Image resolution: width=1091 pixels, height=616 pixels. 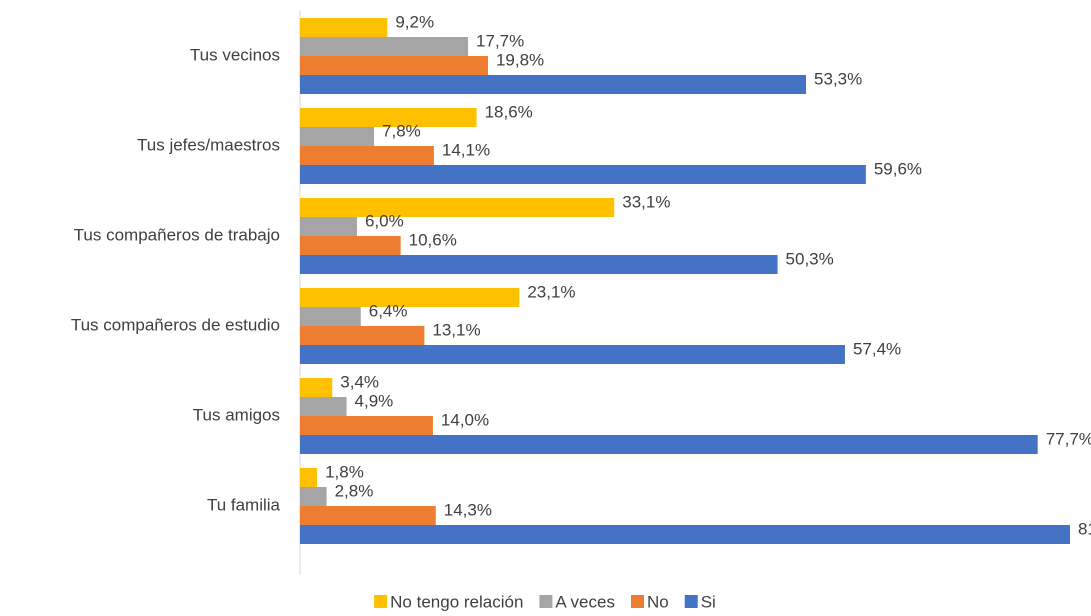 What do you see at coordinates (401, 130) in the screenshot?
I see `data-label: 7,8%` at bounding box center [401, 130].